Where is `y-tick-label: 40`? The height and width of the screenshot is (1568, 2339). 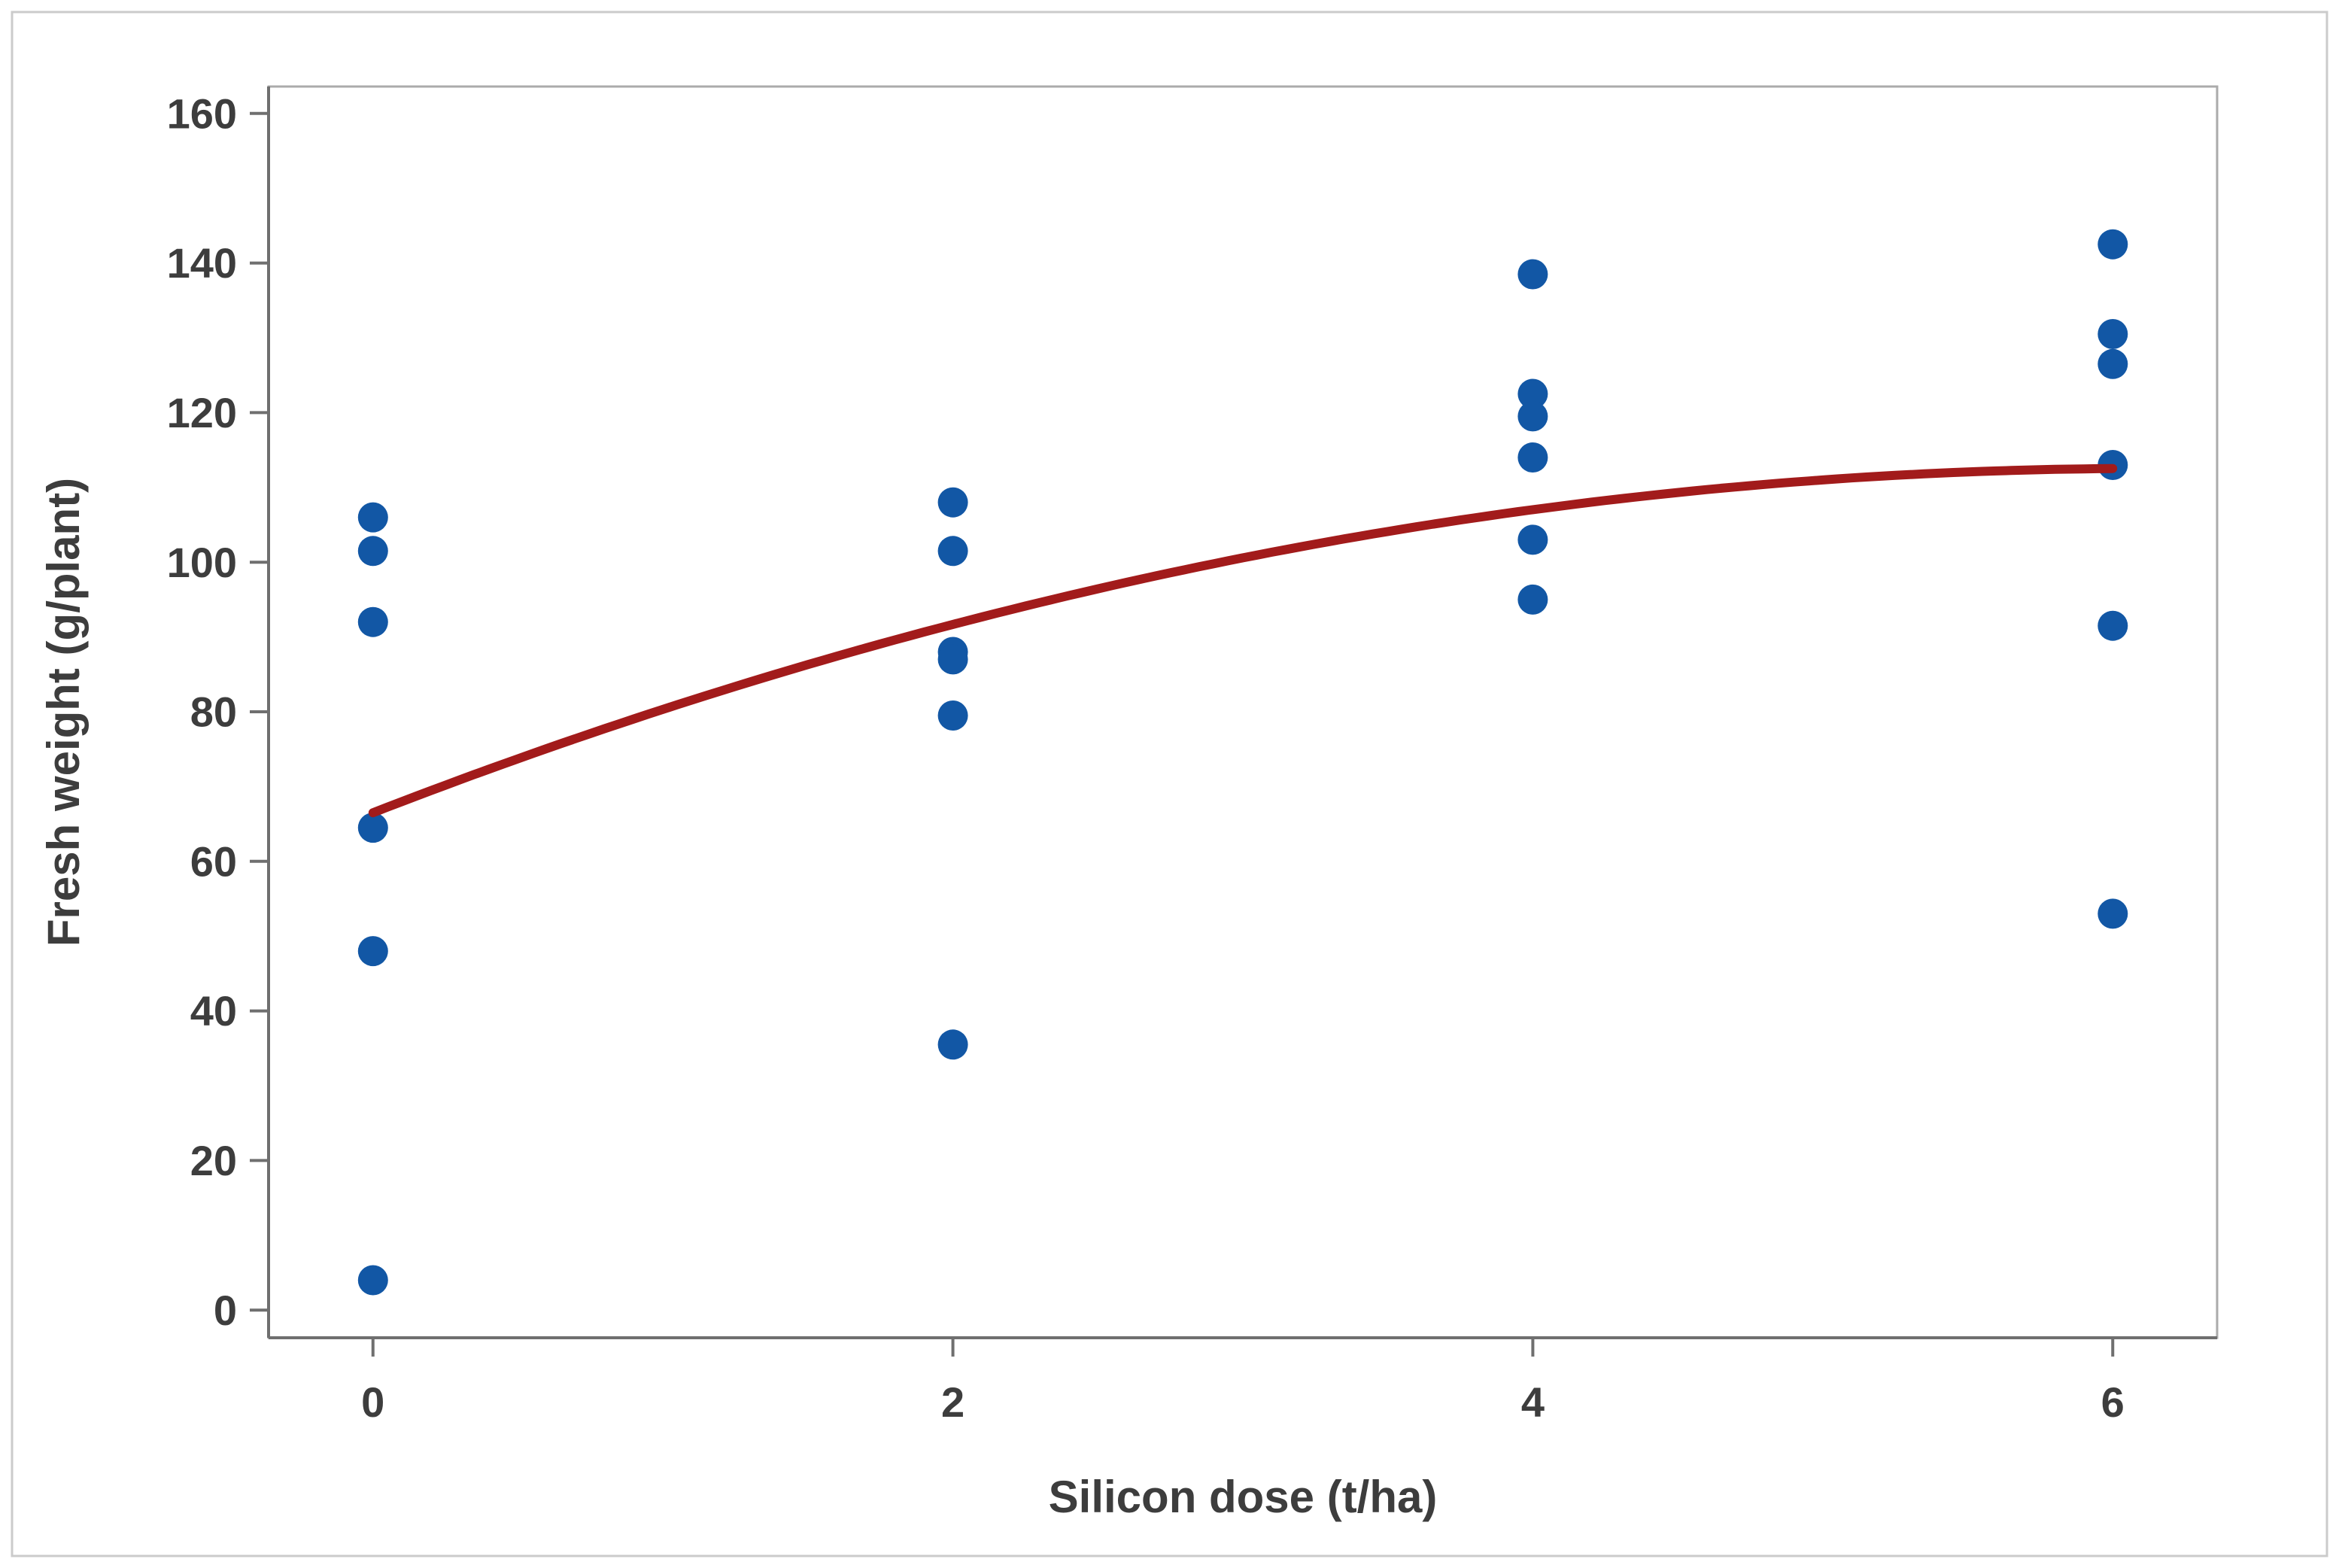 y-tick-label: 40 is located at coordinates (214, 1011).